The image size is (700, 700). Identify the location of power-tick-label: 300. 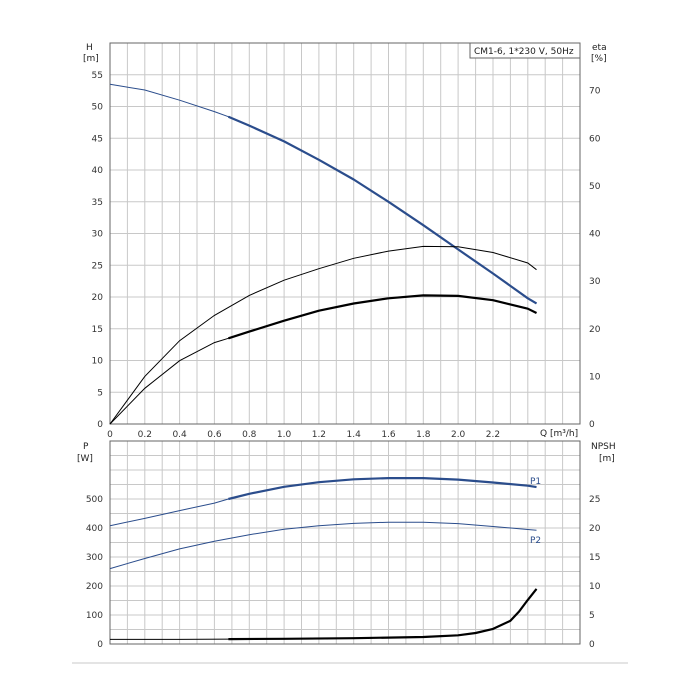
(94, 558).